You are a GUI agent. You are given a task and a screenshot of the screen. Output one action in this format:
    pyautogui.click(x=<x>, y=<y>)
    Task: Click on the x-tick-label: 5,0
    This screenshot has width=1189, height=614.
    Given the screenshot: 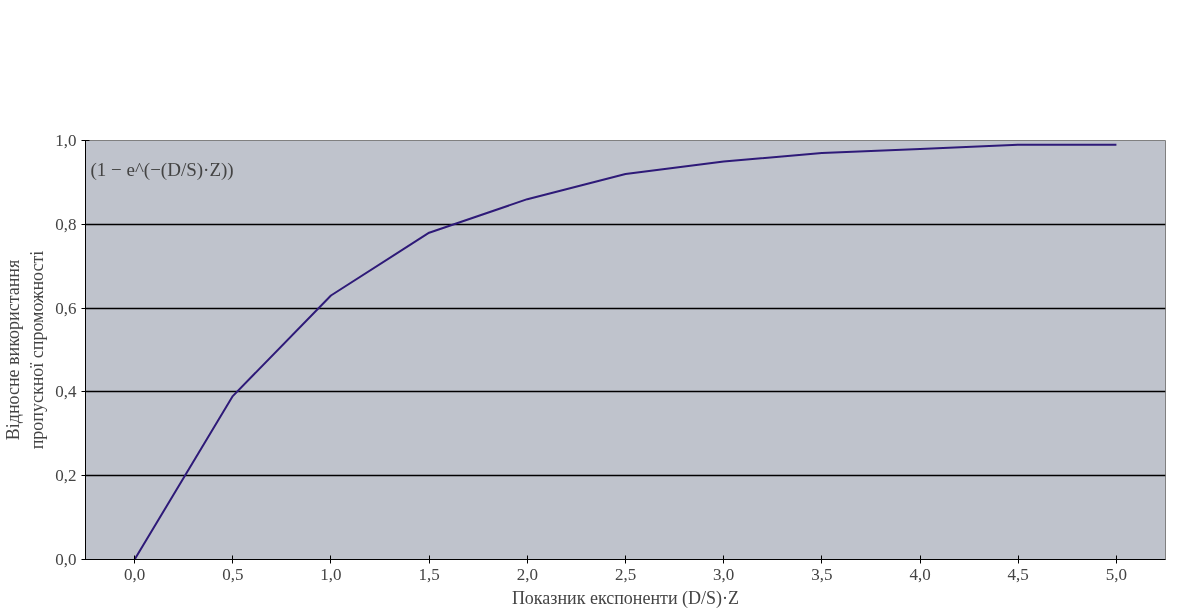 What is the action you would take?
    pyautogui.click(x=1116, y=574)
    